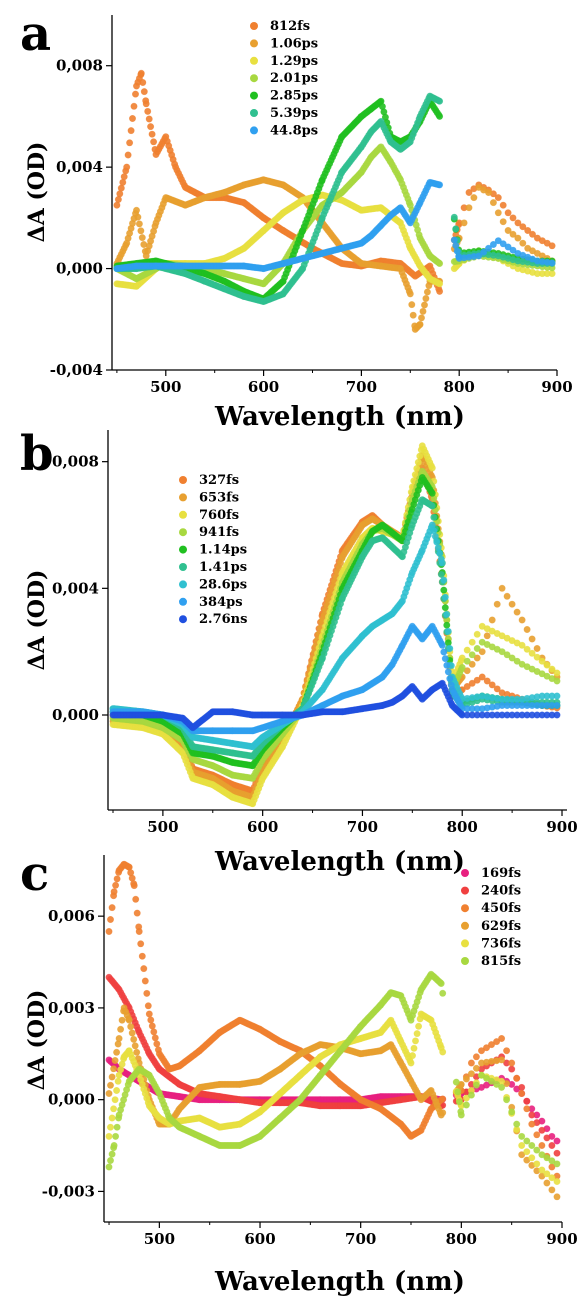  I want to click on series-44.8ps, so click(334, 225).